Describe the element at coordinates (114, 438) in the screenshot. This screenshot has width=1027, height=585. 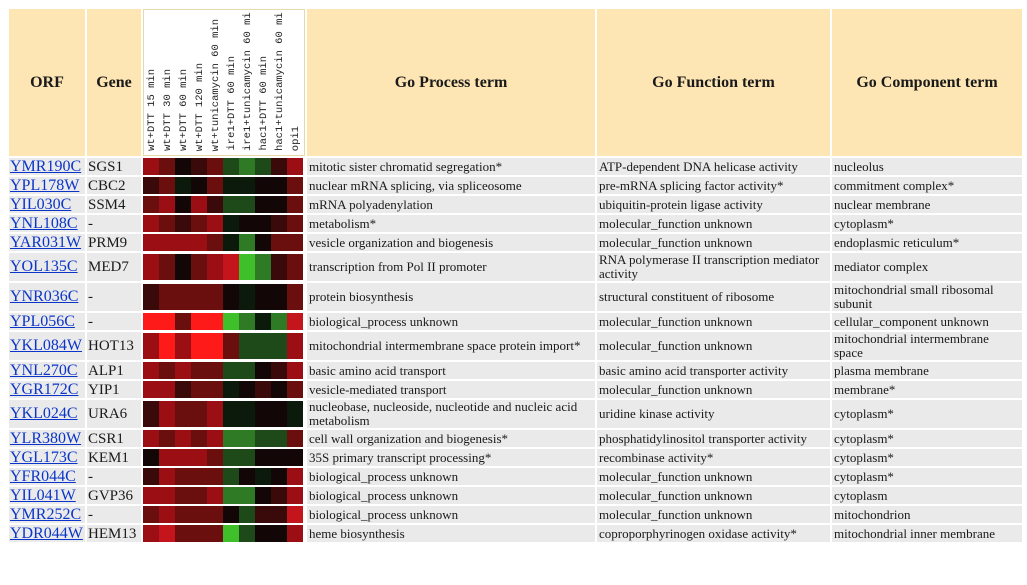
I see `gene-cell: CSR1` at that location.